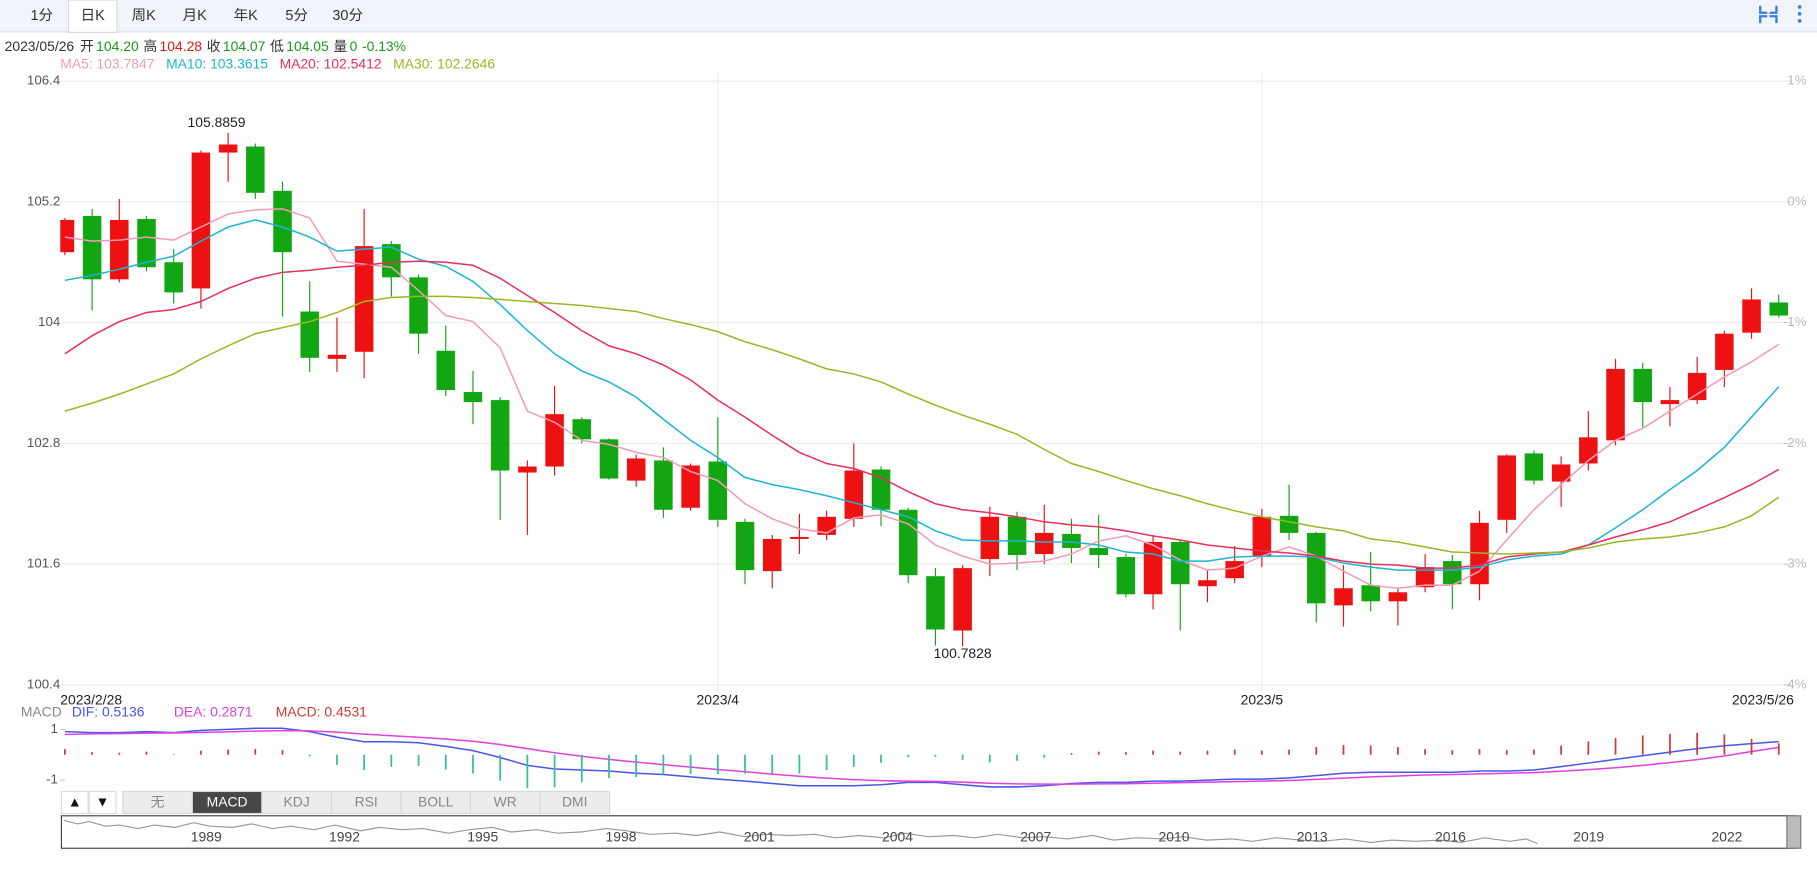 The width and height of the screenshot is (1817, 883). Describe the element at coordinates (181, 46) in the screenshot. I see `quote-value: 104.28` at that location.